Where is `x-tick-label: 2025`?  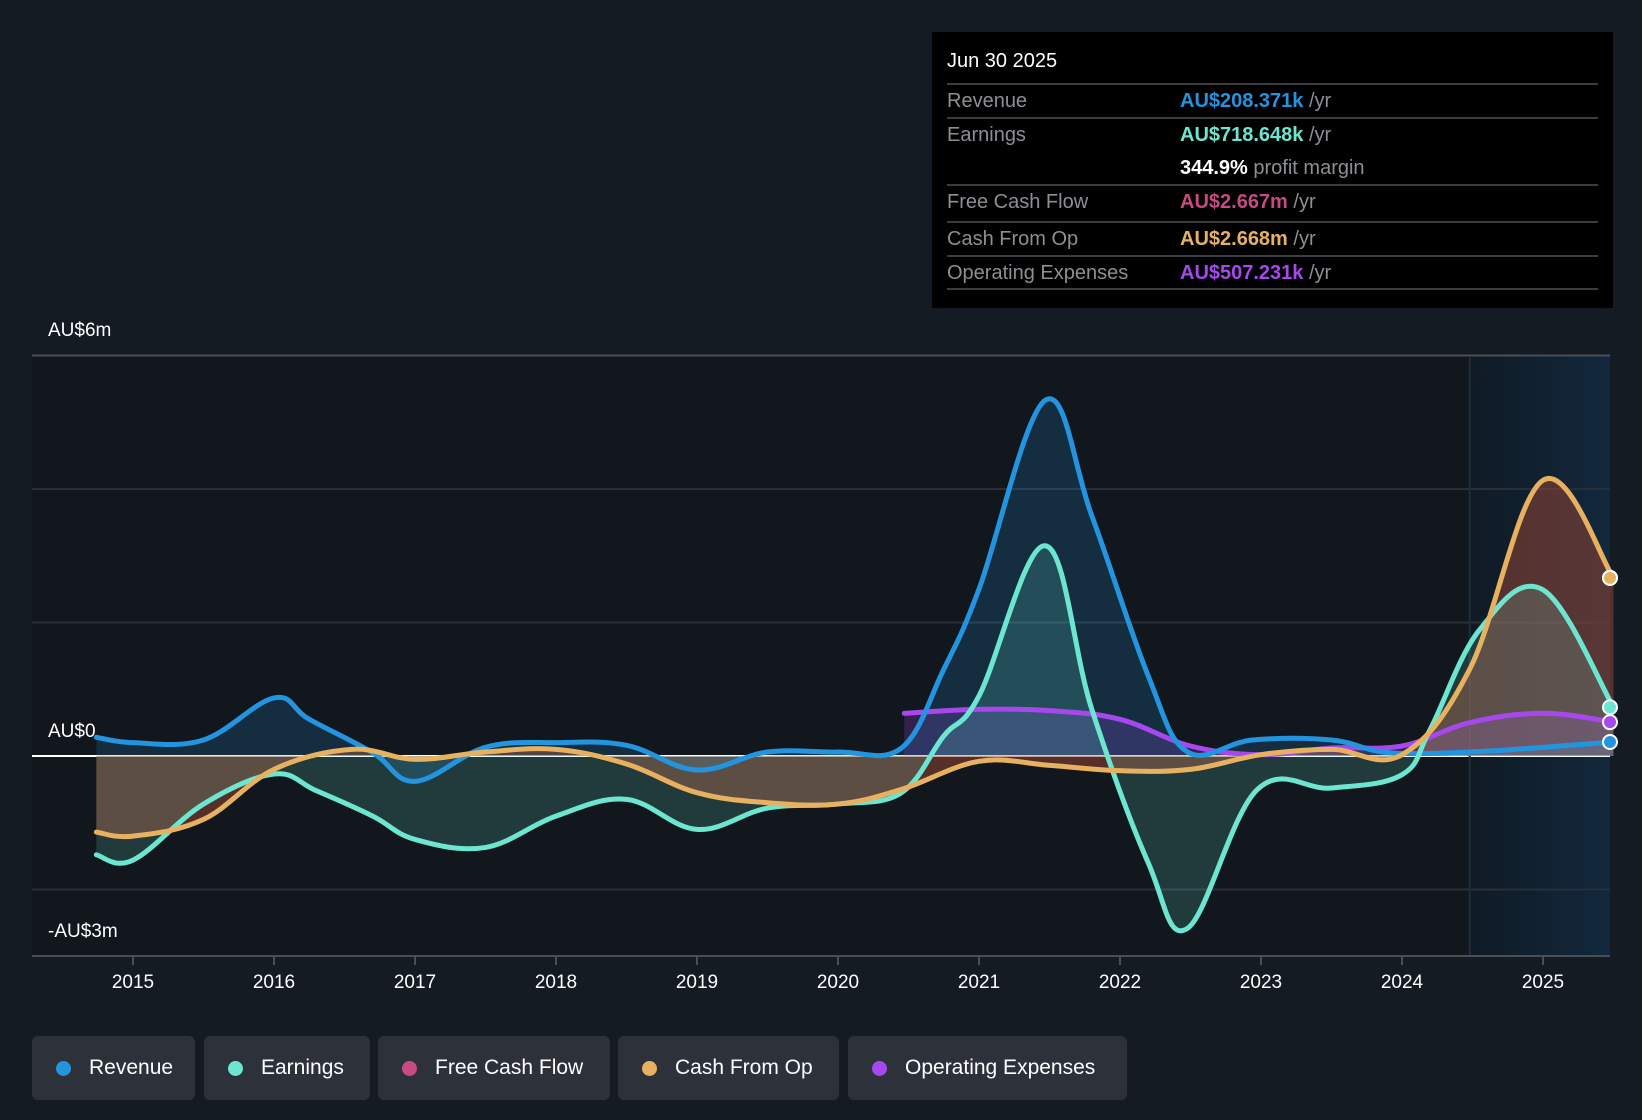 x-tick-label: 2025 is located at coordinates (1543, 982).